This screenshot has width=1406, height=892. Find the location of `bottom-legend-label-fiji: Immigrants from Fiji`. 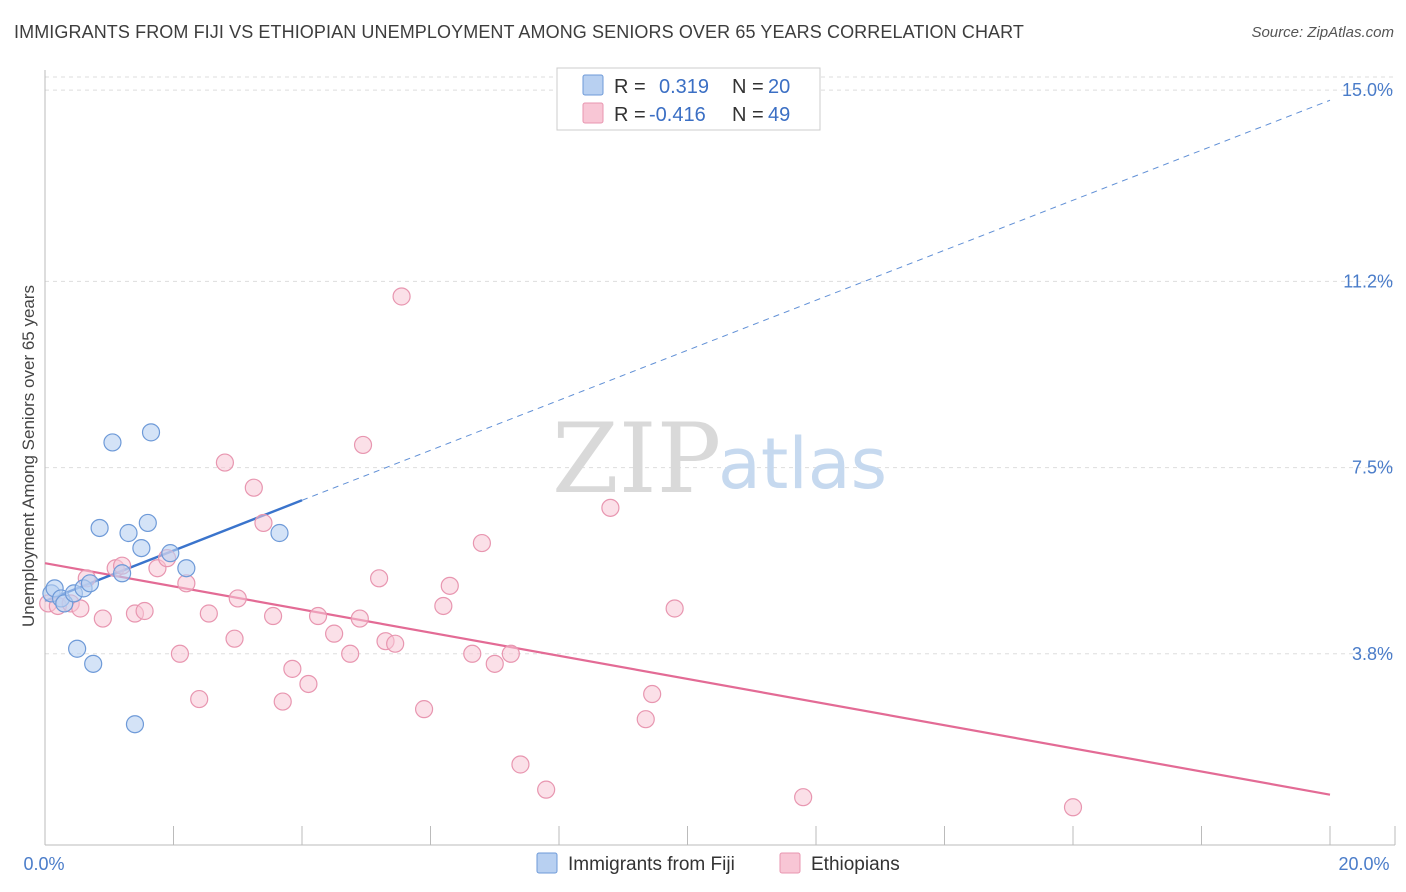

bottom-legend-label-fiji: Immigrants from Fiji is located at coordinates (651, 864).